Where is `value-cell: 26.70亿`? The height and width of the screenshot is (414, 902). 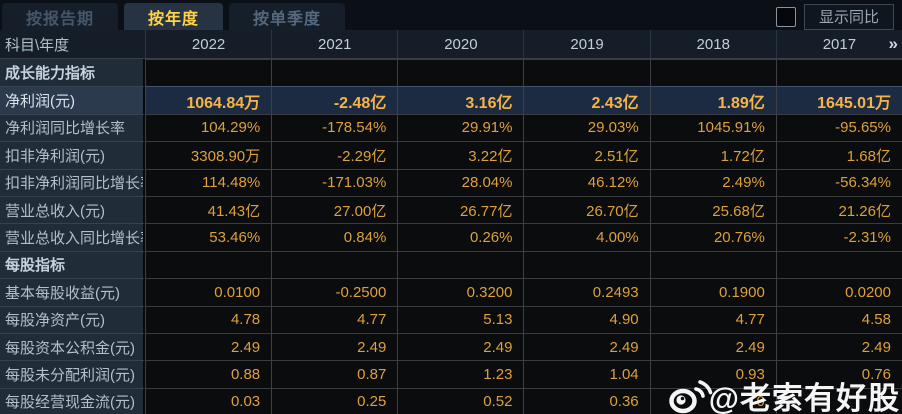 value-cell: 26.70亿 is located at coordinates (586, 209).